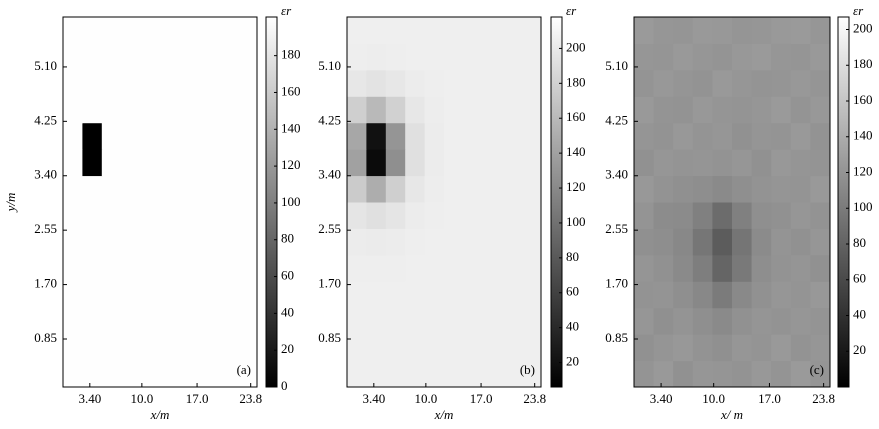 The width and height of the screenshot is (879, 429). What do you see at coordinates (731, 414) in the screenshot?
I see `x-axis-label: x/ m` at bounding box center [731, 414].